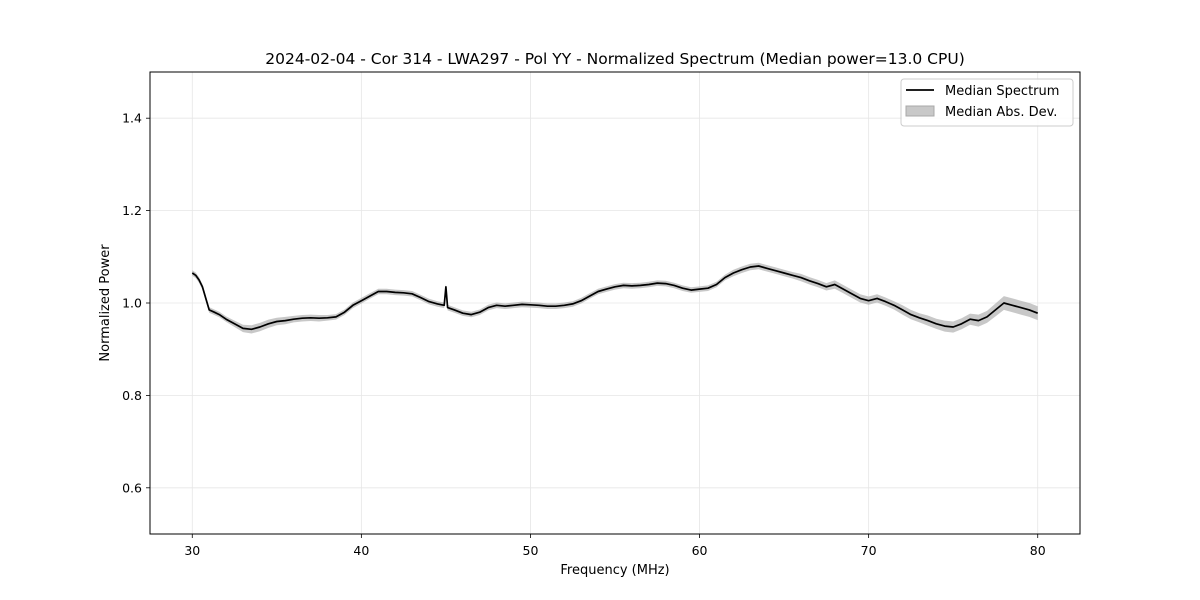 The image size is (1200, 600). What do you see at coordinates (105, 303) in the screenshot?
I see `y-axis-label: Normalized Power` at bounding box center [105, 303].